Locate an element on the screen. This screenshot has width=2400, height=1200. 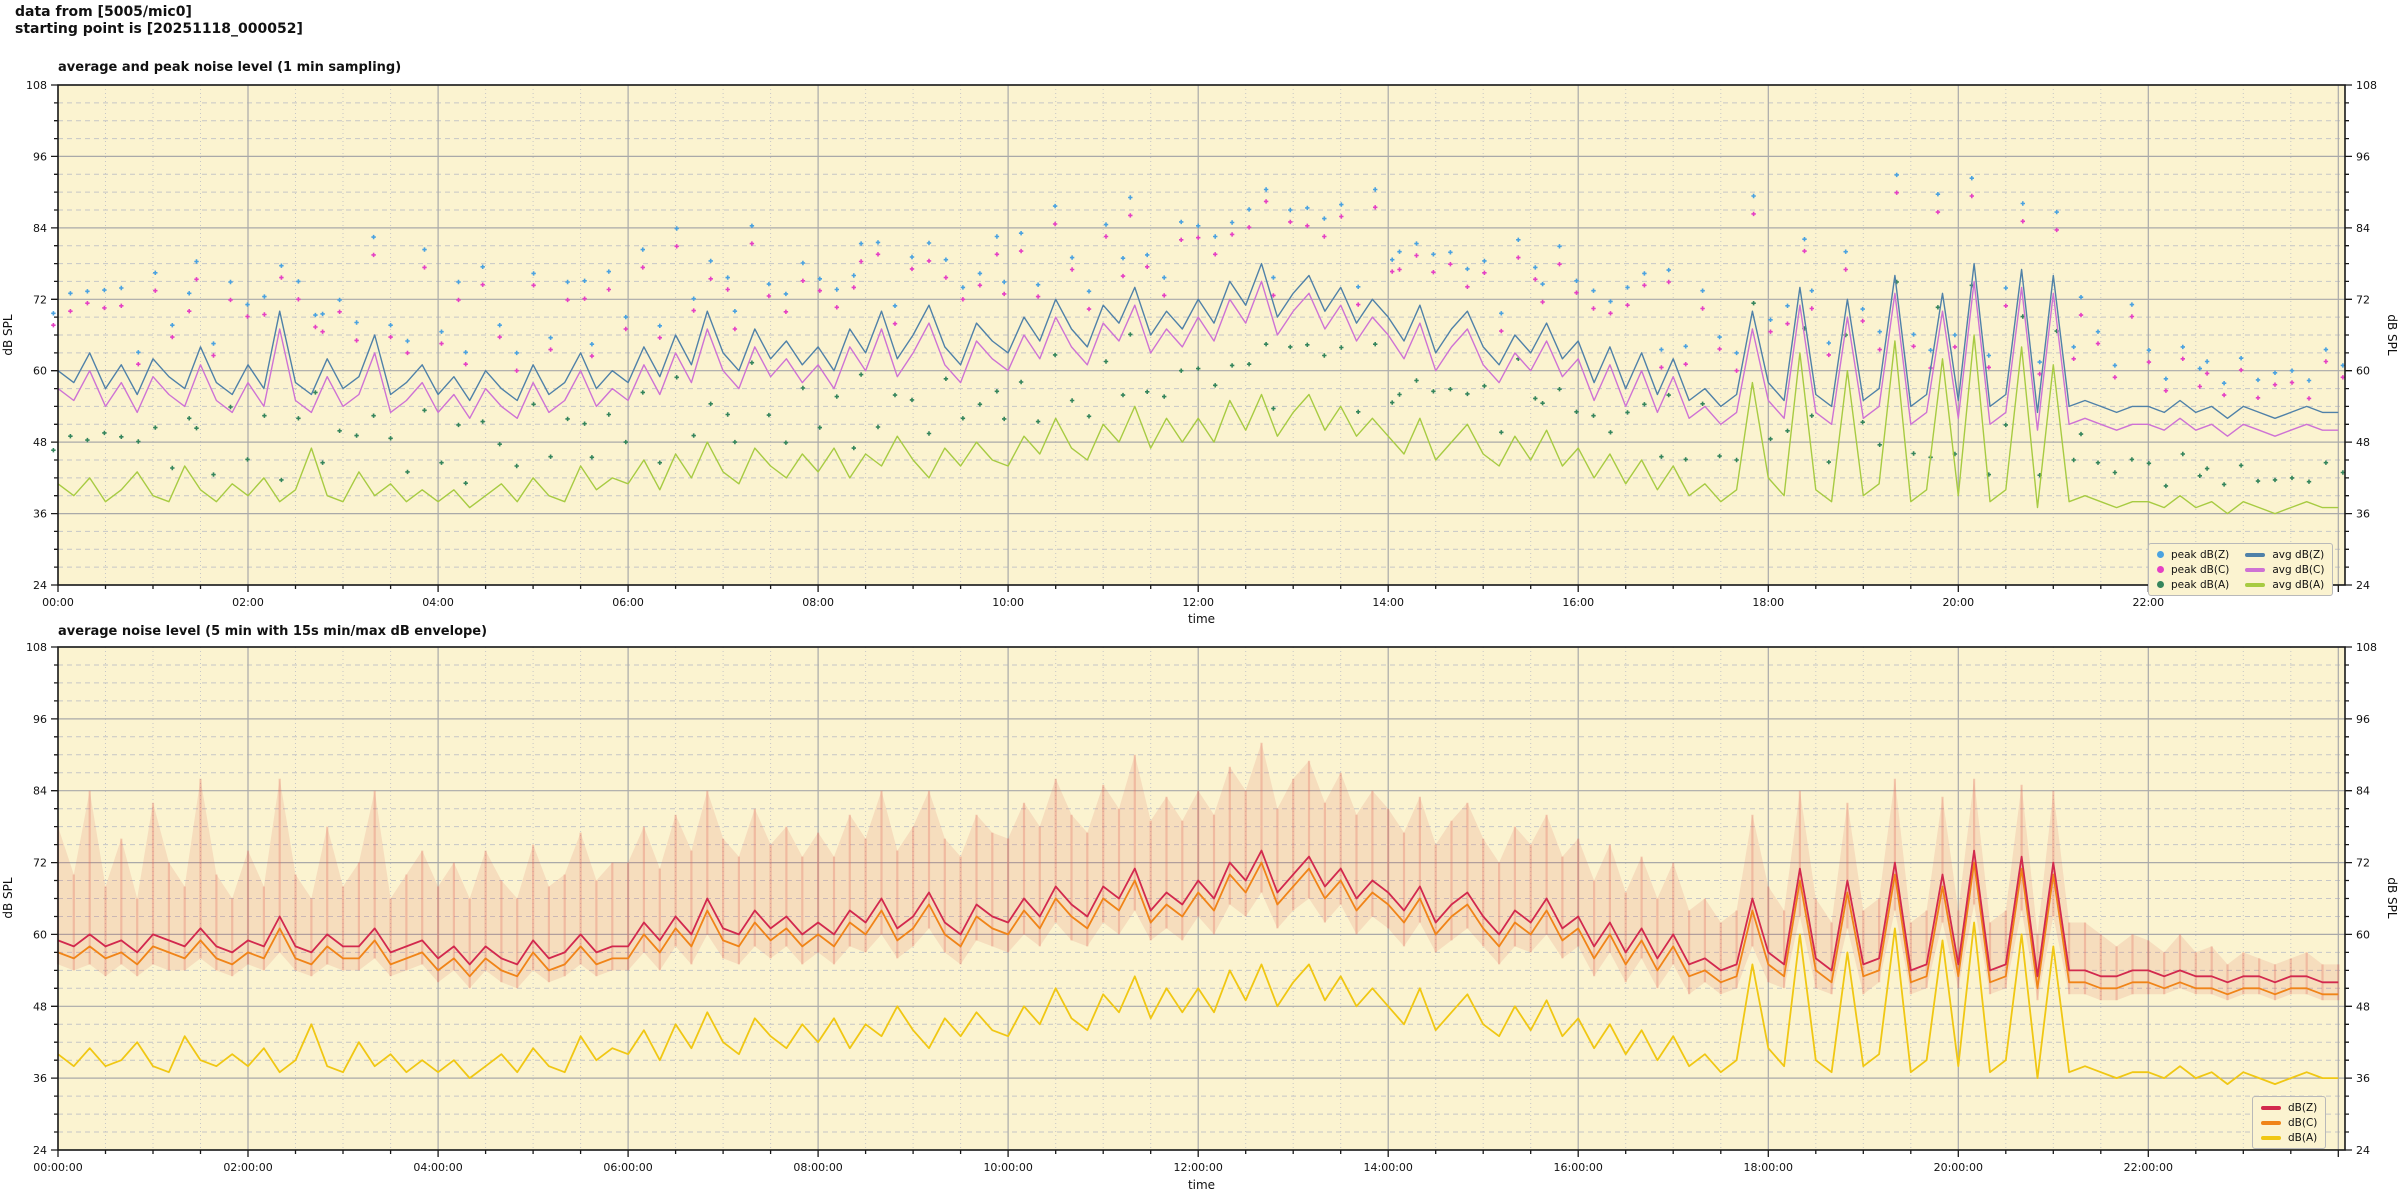
x-tick-label: 14:00:00 is located at coordinates (1388, 1167).